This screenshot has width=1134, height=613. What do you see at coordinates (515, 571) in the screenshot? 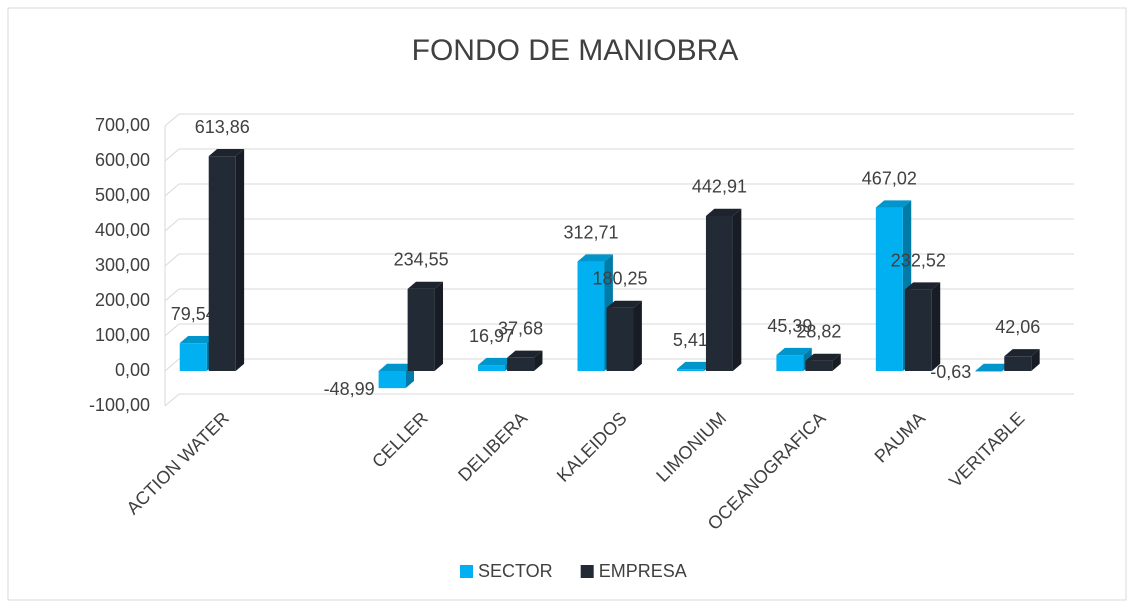
I see `legend-label: SECTOR` at bounding box center [515, 571].